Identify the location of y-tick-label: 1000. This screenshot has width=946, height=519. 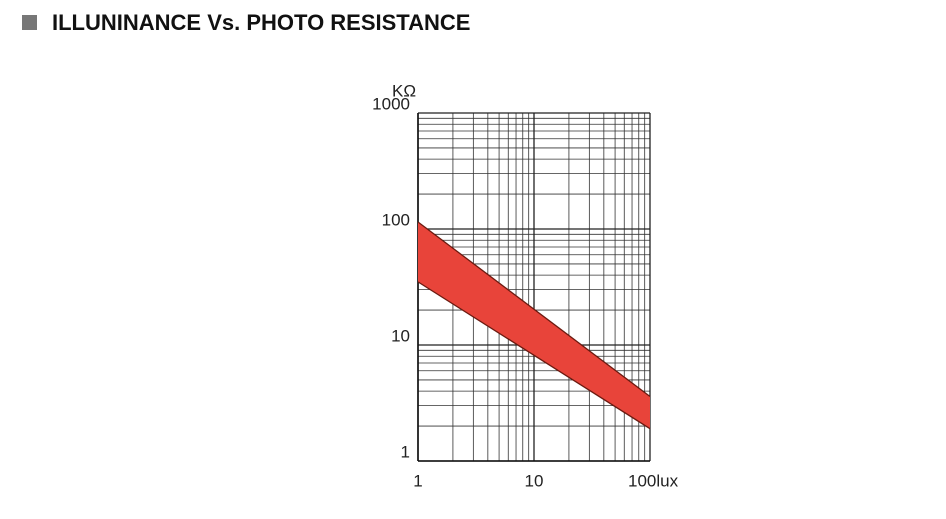
(391, 103).